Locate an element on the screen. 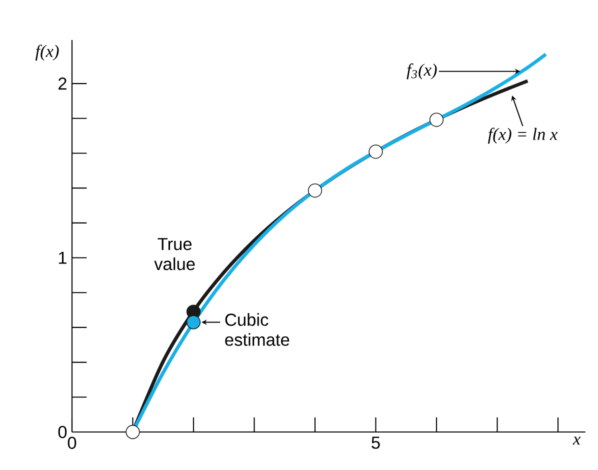 Image resolution: width=598 pixels, height=470 pixels. y-axis-title: f(x) is located at coordinates (47, 52).